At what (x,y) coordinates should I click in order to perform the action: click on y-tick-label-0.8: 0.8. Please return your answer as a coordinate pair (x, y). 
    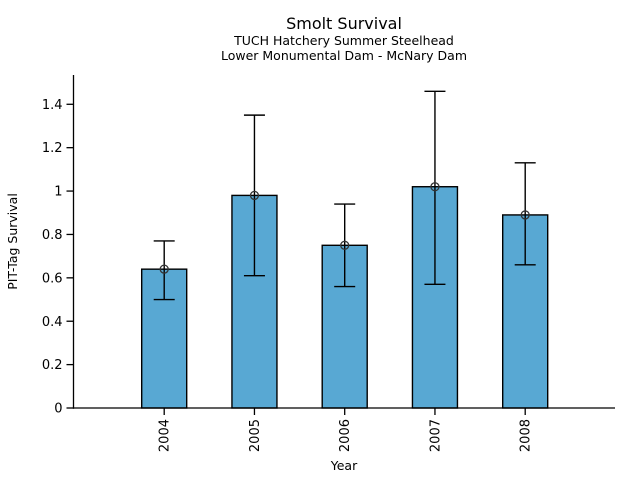
    Looking at the image, I should click on (52, 235).